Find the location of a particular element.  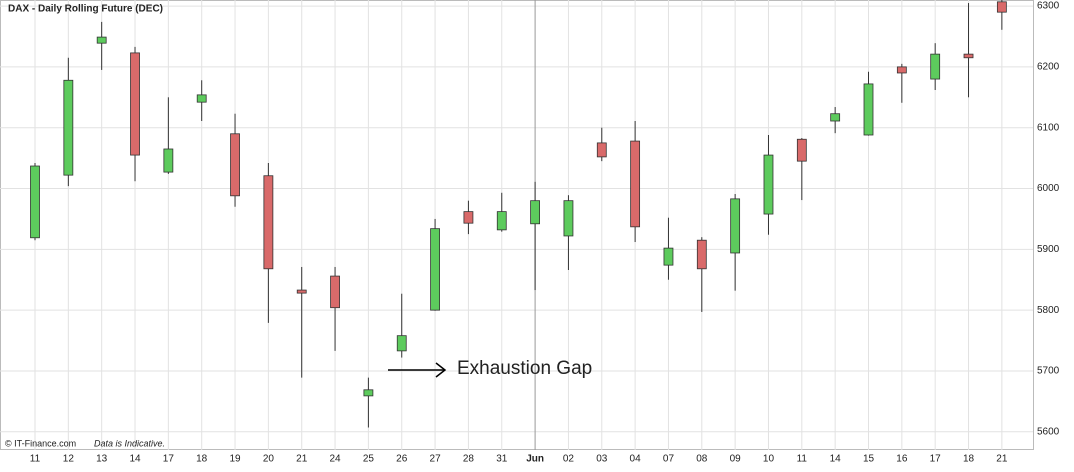

x-tick-label: 08 is located at coordinates (702, 459).